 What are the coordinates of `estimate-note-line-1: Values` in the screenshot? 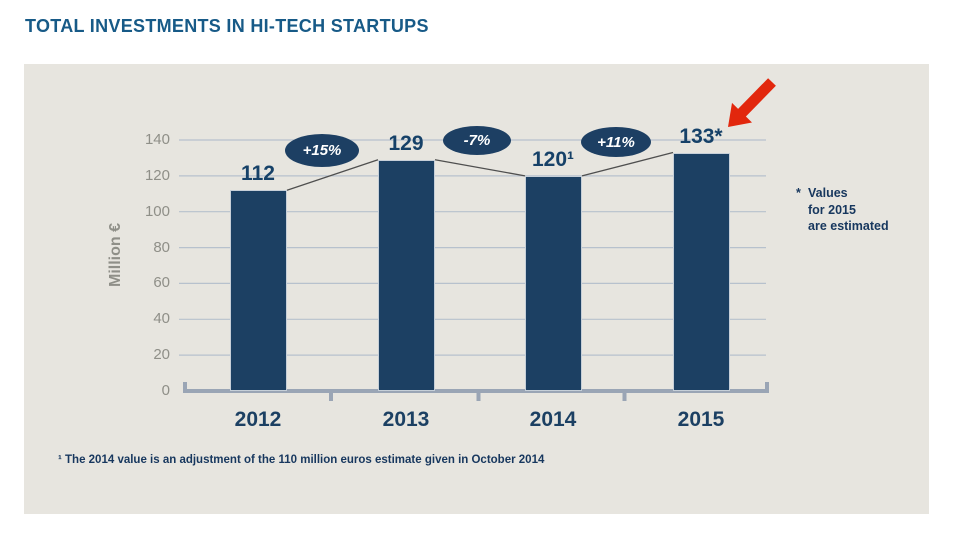 It's located at (828, 193).